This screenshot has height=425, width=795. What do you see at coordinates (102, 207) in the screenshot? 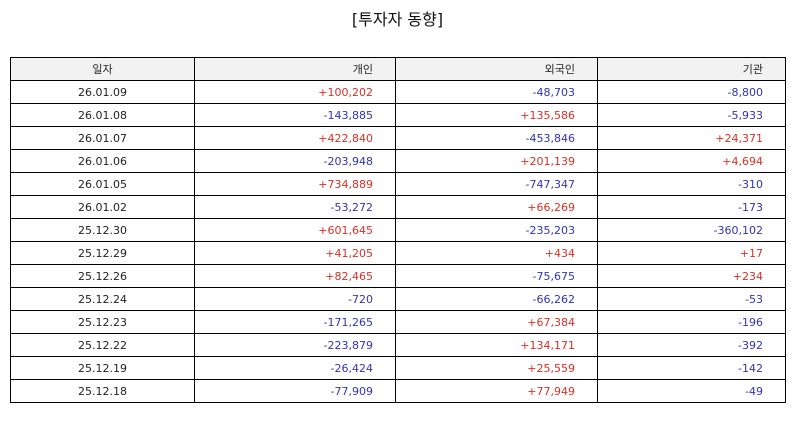
I see `cell-date: 26.01.02` at bounding box center [102, 207].